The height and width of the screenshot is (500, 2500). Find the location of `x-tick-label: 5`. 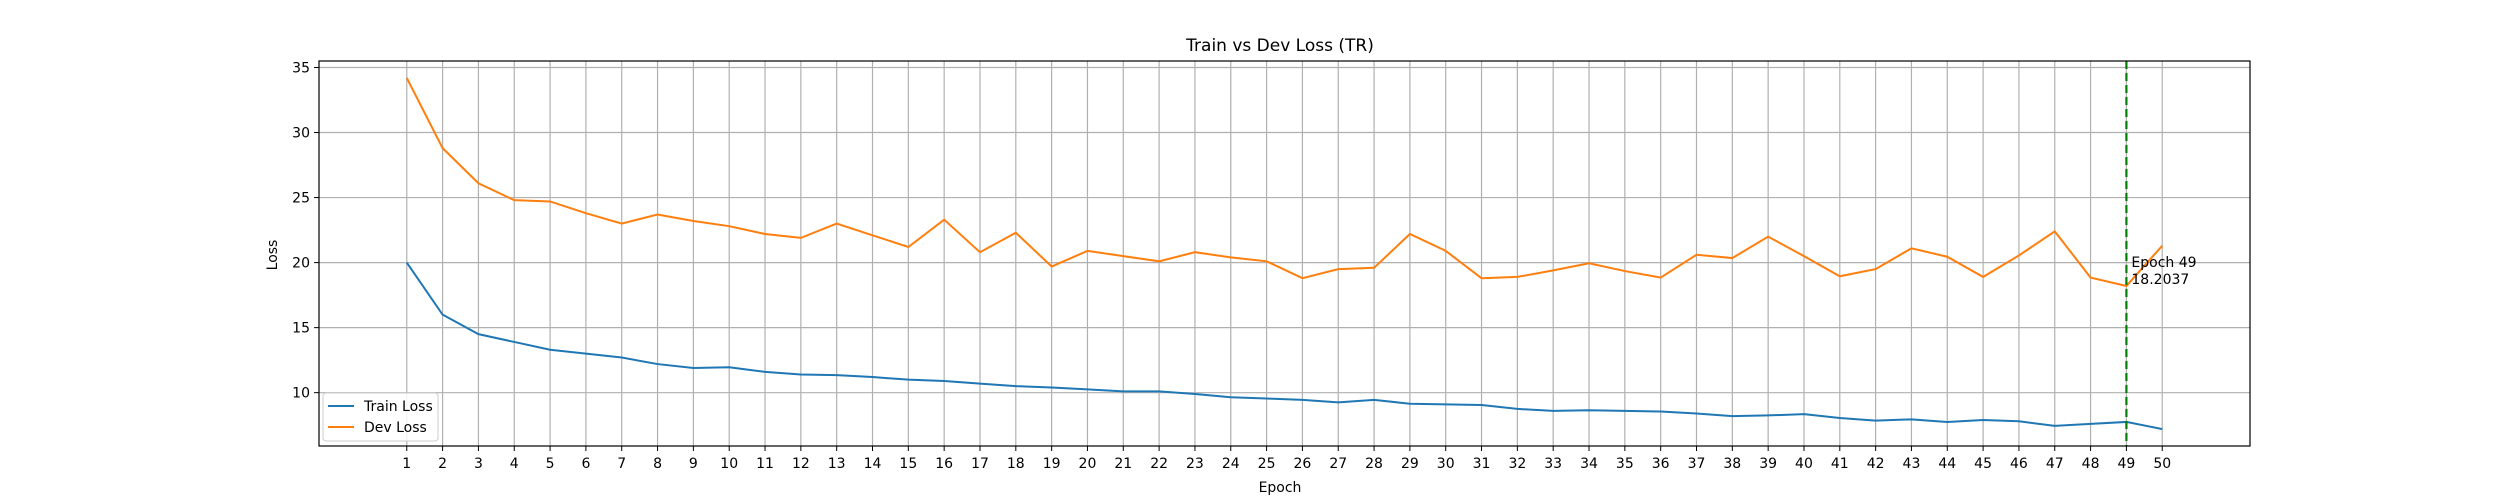

x-tick-label: 5 is located at coordinates (550, 464).